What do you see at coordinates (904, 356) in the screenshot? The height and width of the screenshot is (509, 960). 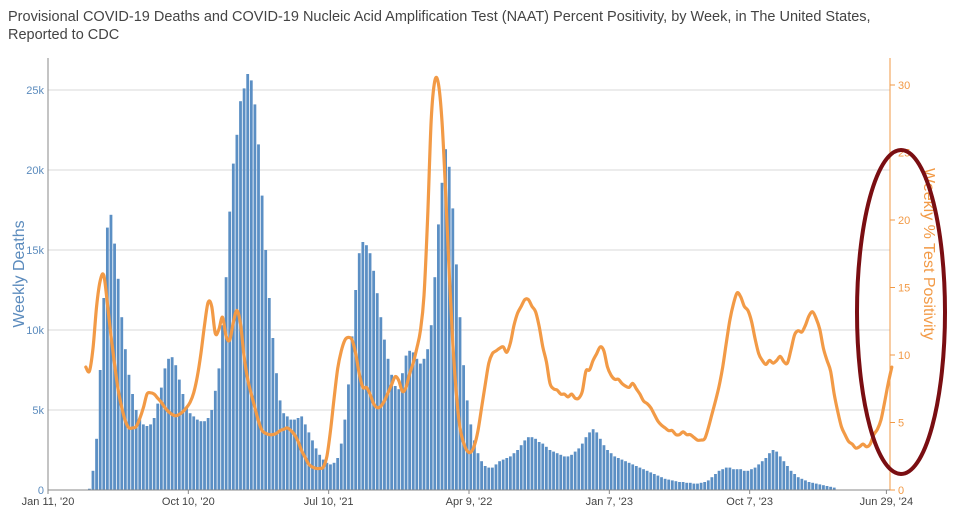 I see `y-right-tick-2: 10` at bounding box center [904, 356].